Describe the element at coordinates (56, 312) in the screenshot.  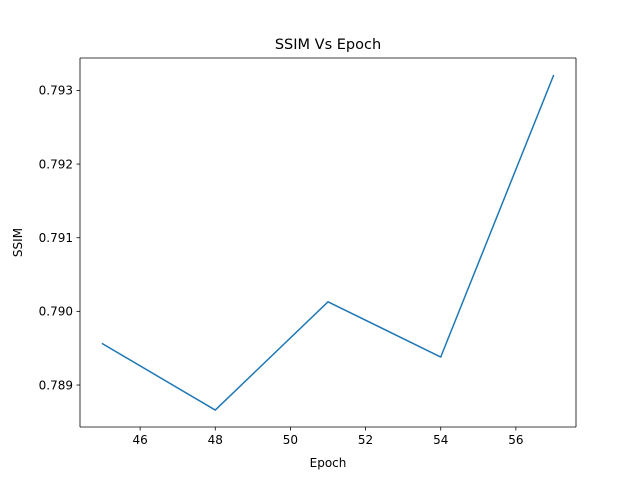
I see `y-tick-label: 0.790` at that location.